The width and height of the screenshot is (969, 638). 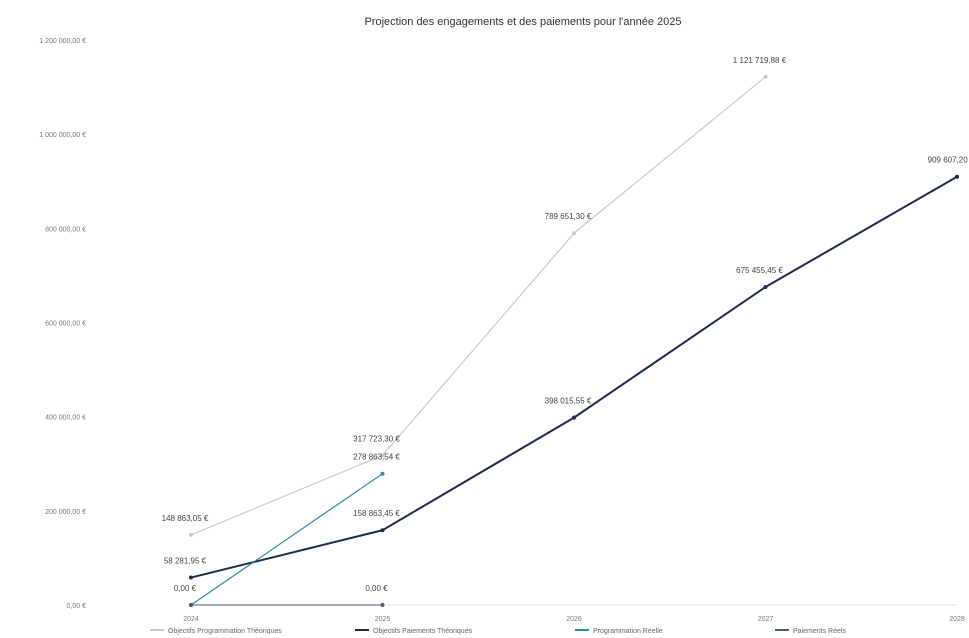 What do you see at coordinates (185, 518) in the screenshot?
I see `data-label: 148 863,05 €` at bounding box center [185, 518].